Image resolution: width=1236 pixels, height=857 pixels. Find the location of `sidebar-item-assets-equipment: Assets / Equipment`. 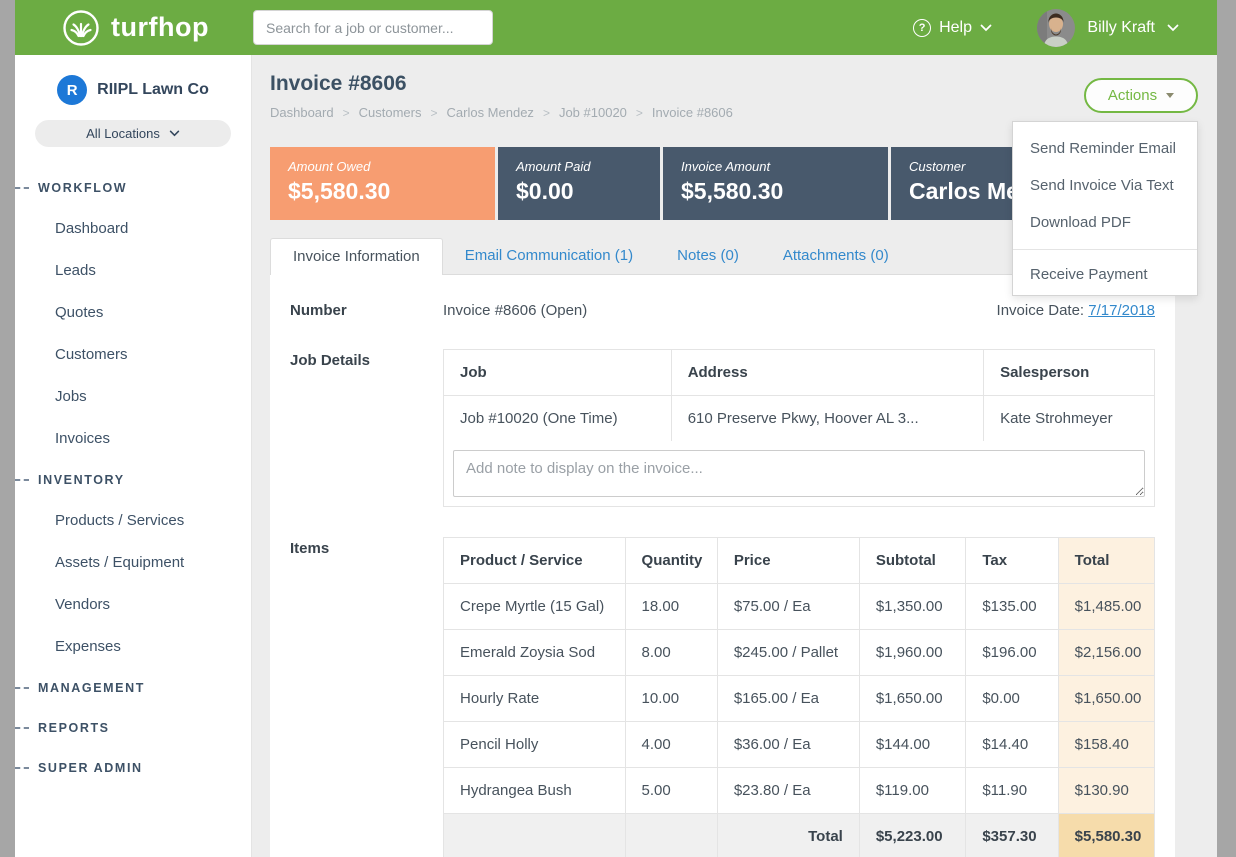

sidebar-item-assets-equipment: Assets / Equipment is located at coordinates (120, 562).